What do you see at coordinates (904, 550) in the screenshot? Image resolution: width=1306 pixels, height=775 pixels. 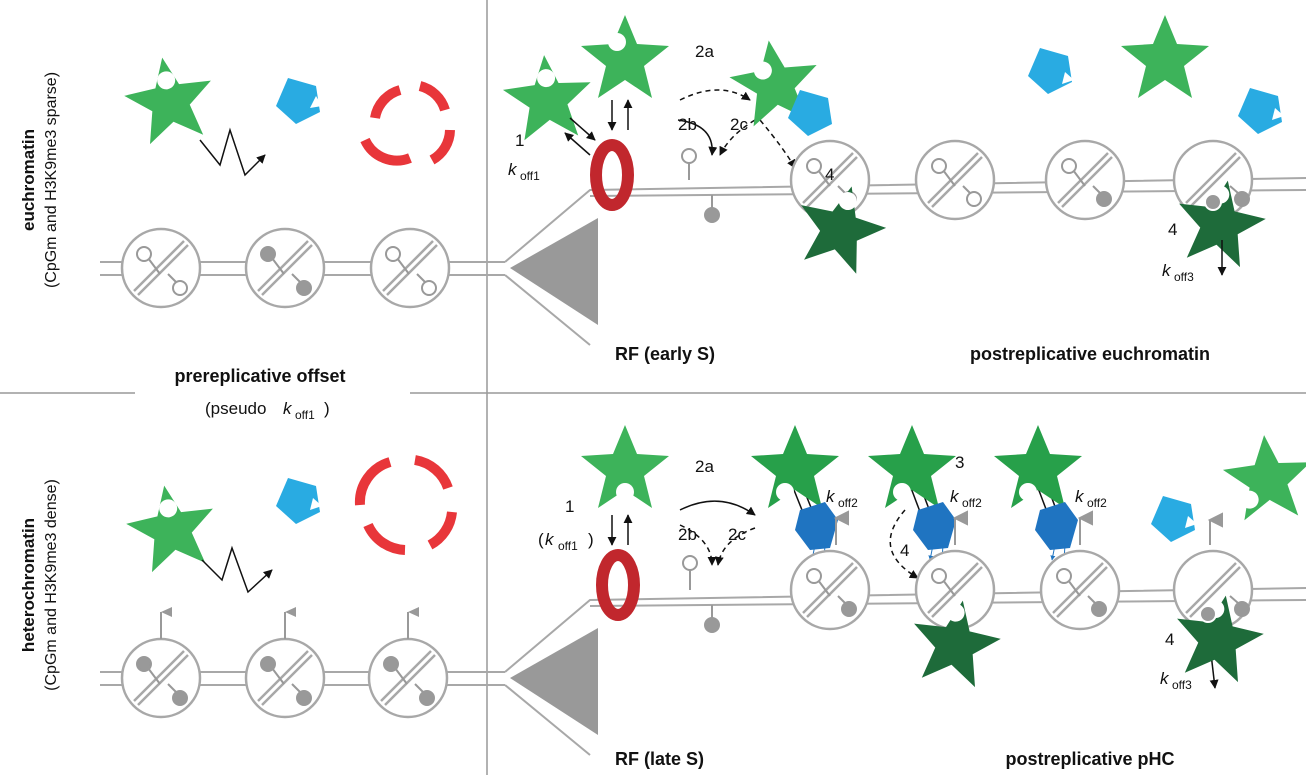 I see `step-4a-bottom: 4` at bounding box center [904, 550].